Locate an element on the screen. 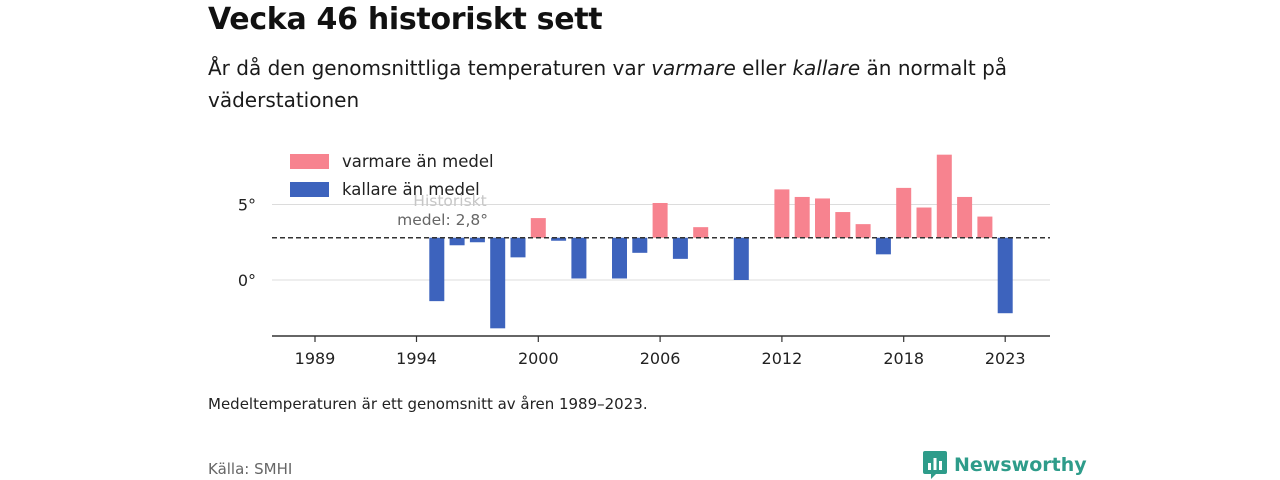 This screenshot has height=480, width=1280. newsworthy-brand: Newsworthy is located at coordinates (1020, 465).